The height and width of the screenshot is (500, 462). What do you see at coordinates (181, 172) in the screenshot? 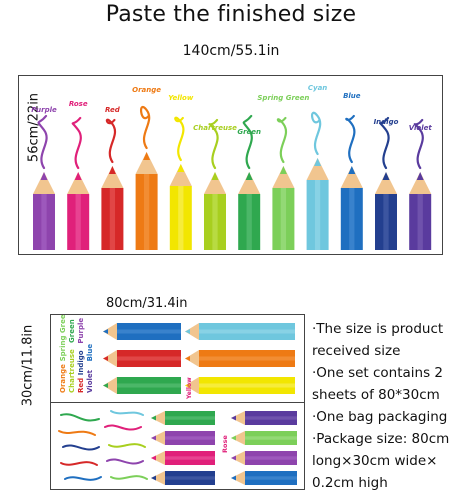
I see `pencil: Yellow` at bounding box center [181, 172].